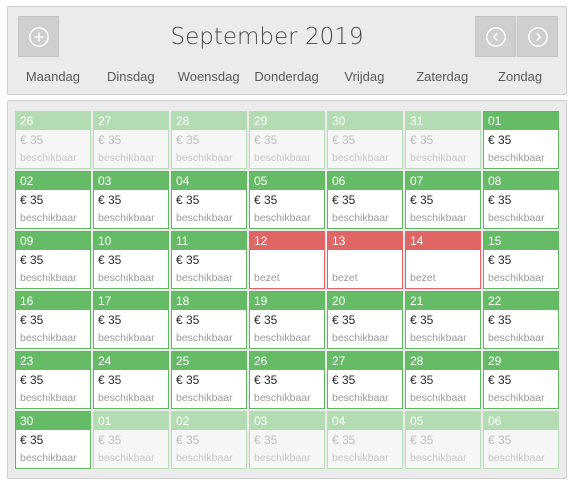 The height and width of the screenshot is (488, 574). Describe the element at coordinates (209, 241) in the screenshot. I see `day-number: 11` at that location.